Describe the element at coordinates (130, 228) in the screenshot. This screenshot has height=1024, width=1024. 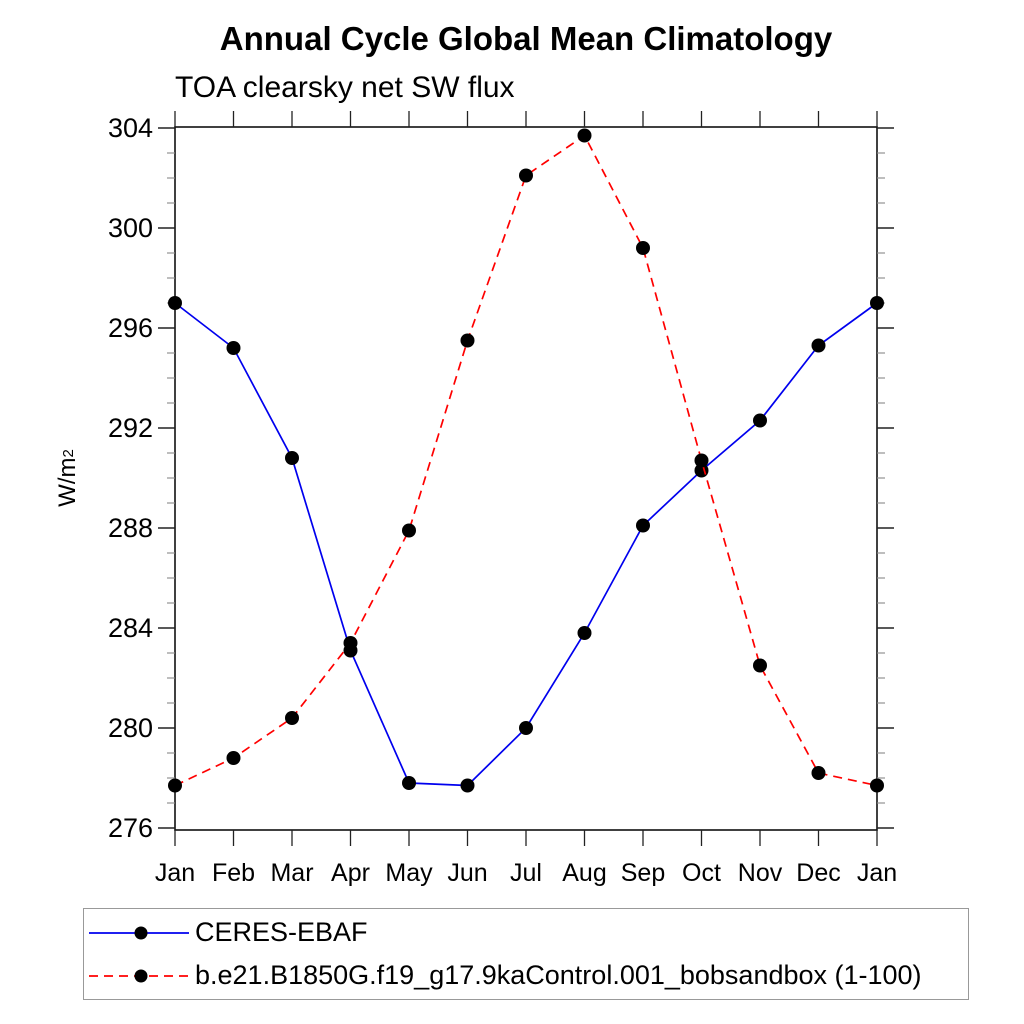
I see `y-tick-label: 300` at that location.